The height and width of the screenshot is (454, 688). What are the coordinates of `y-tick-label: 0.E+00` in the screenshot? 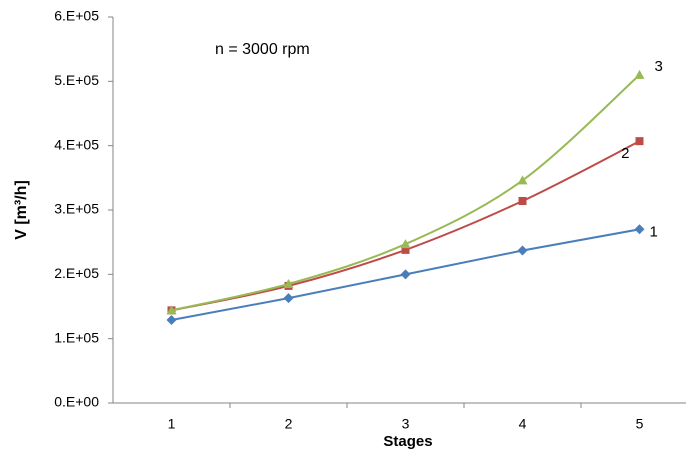 It's located at (76, 402).